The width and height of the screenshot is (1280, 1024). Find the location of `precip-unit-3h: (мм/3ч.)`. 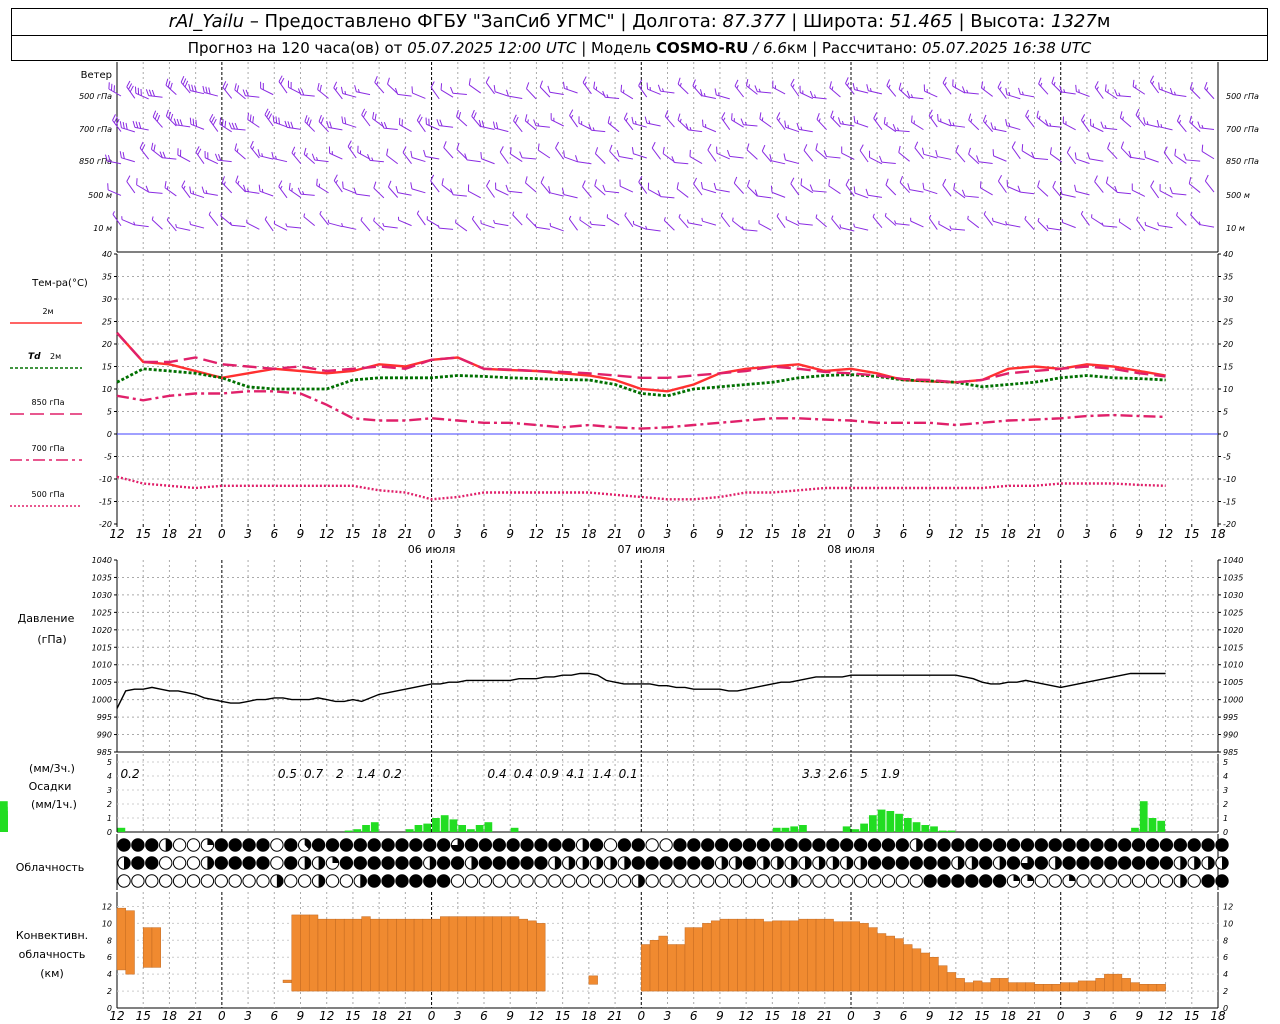

precip-unit-3h: (мм/3ч.) is located at coordinates (52, 768).